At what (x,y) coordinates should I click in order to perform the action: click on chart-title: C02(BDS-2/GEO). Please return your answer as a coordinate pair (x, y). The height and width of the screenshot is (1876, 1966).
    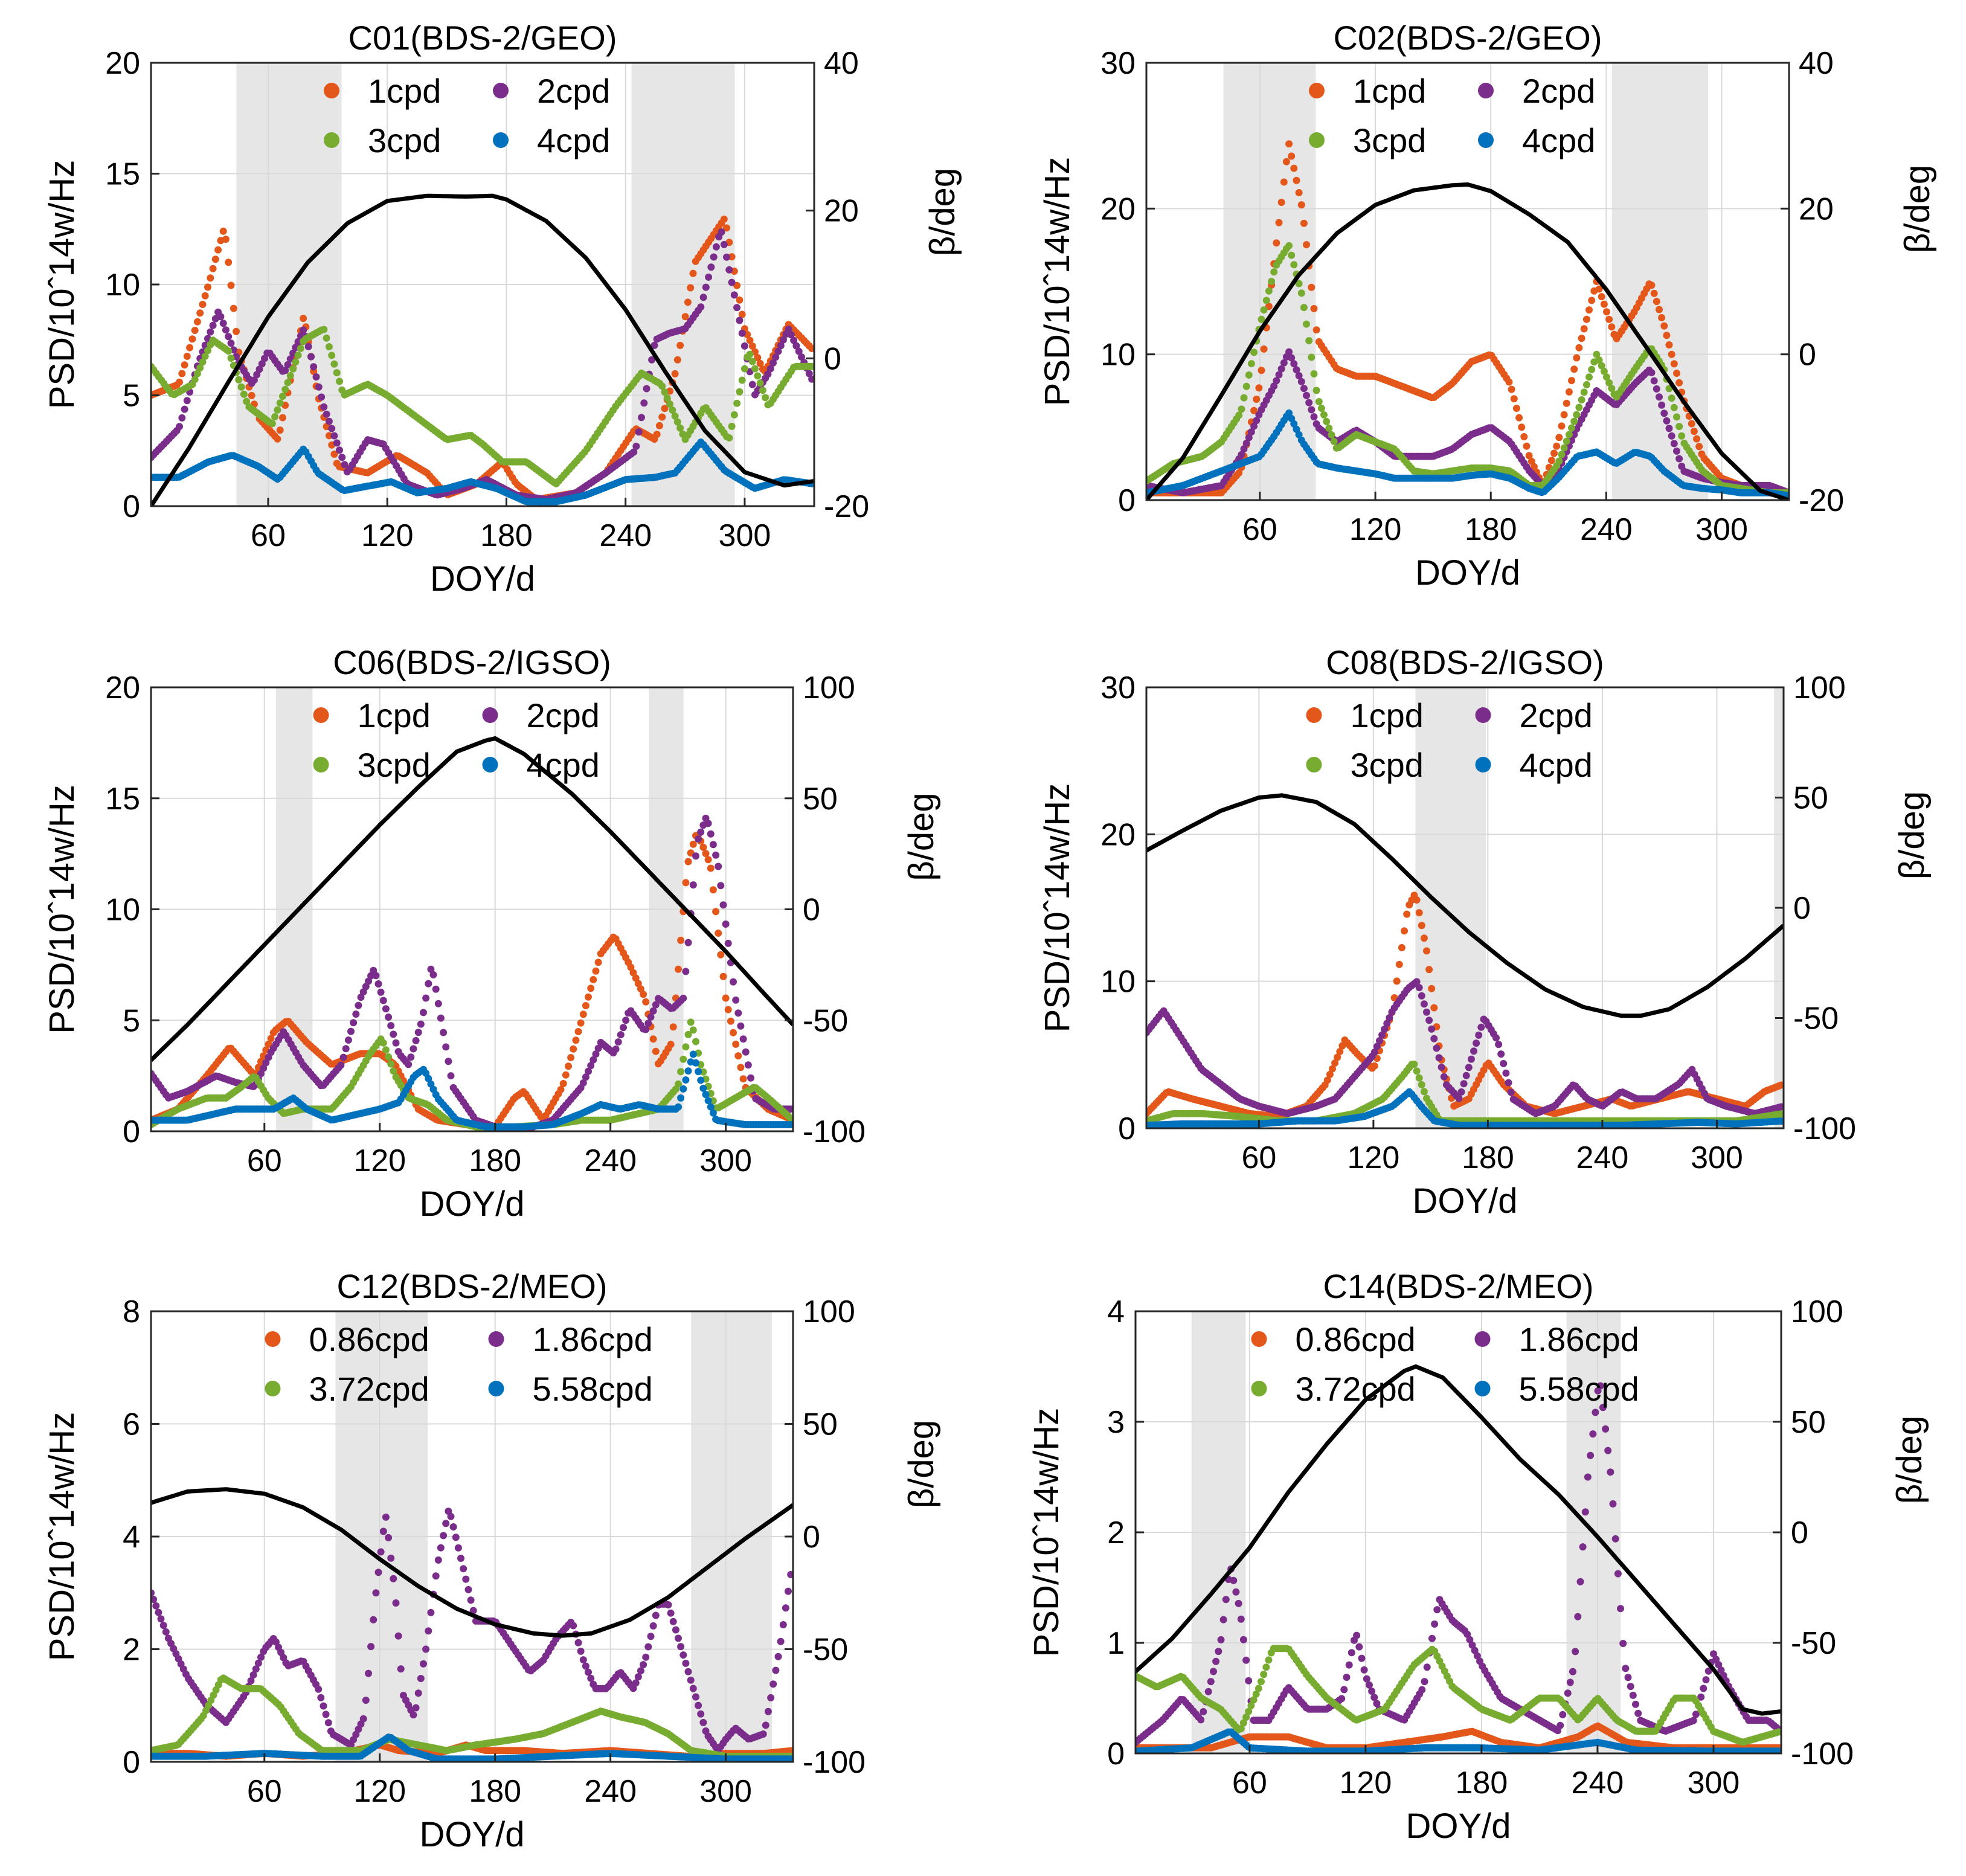
    Looking at the image, I should click on (1468, 38).